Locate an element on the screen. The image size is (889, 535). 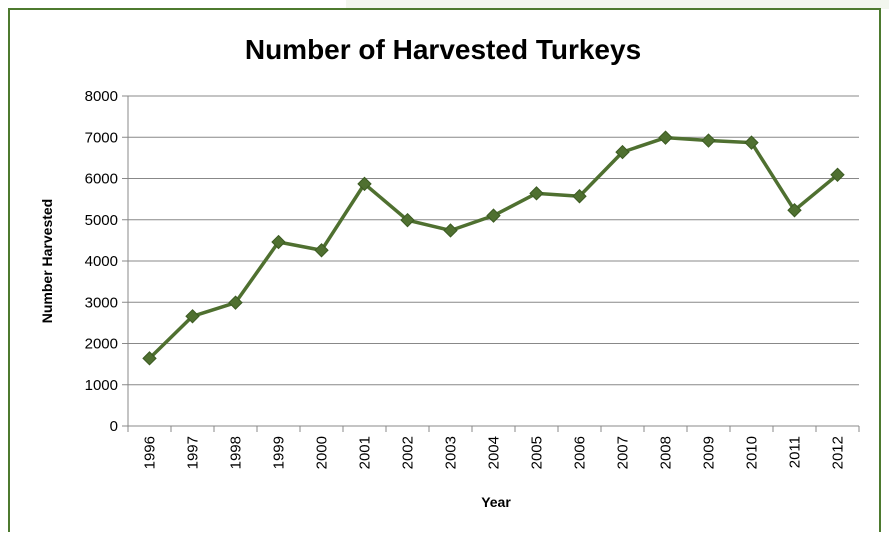
background-strip is located at coordinates (617, 4).